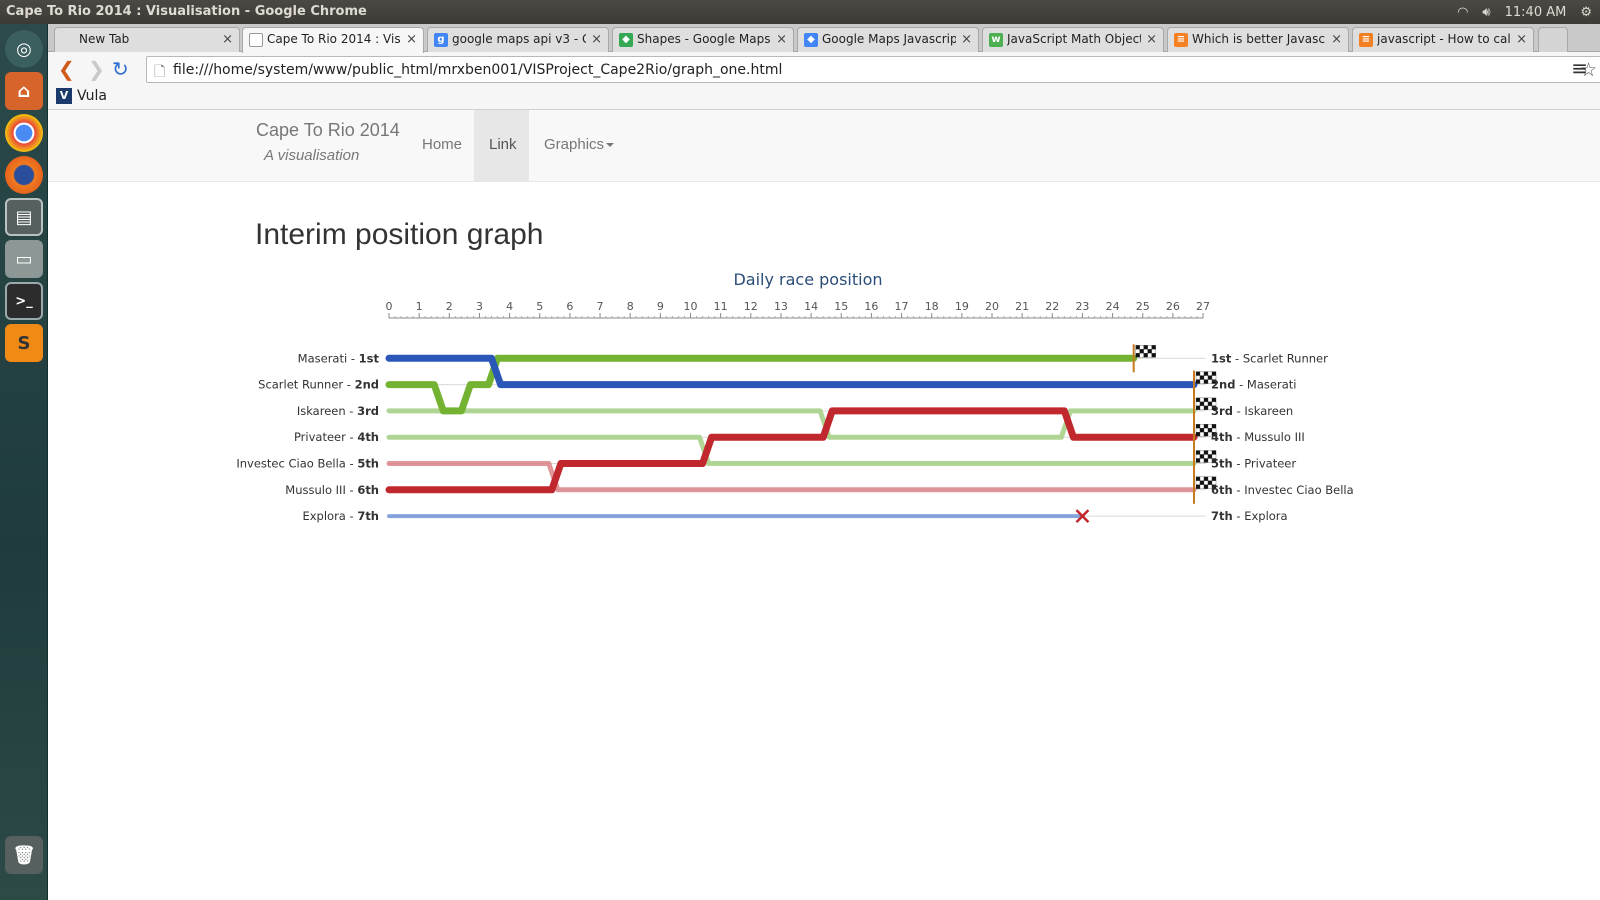  I want to click on tab-label: Cape To Rio 2014 : Visual, so click(334, 39).